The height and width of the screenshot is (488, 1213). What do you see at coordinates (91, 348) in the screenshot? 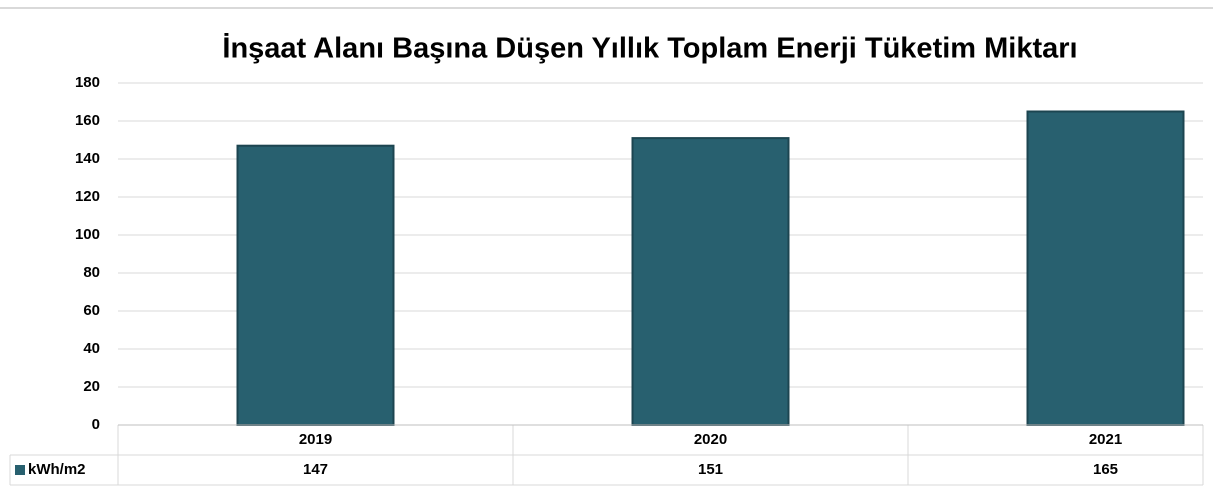
I see `y-tick-label: 40` at bounding box center [91, 348].